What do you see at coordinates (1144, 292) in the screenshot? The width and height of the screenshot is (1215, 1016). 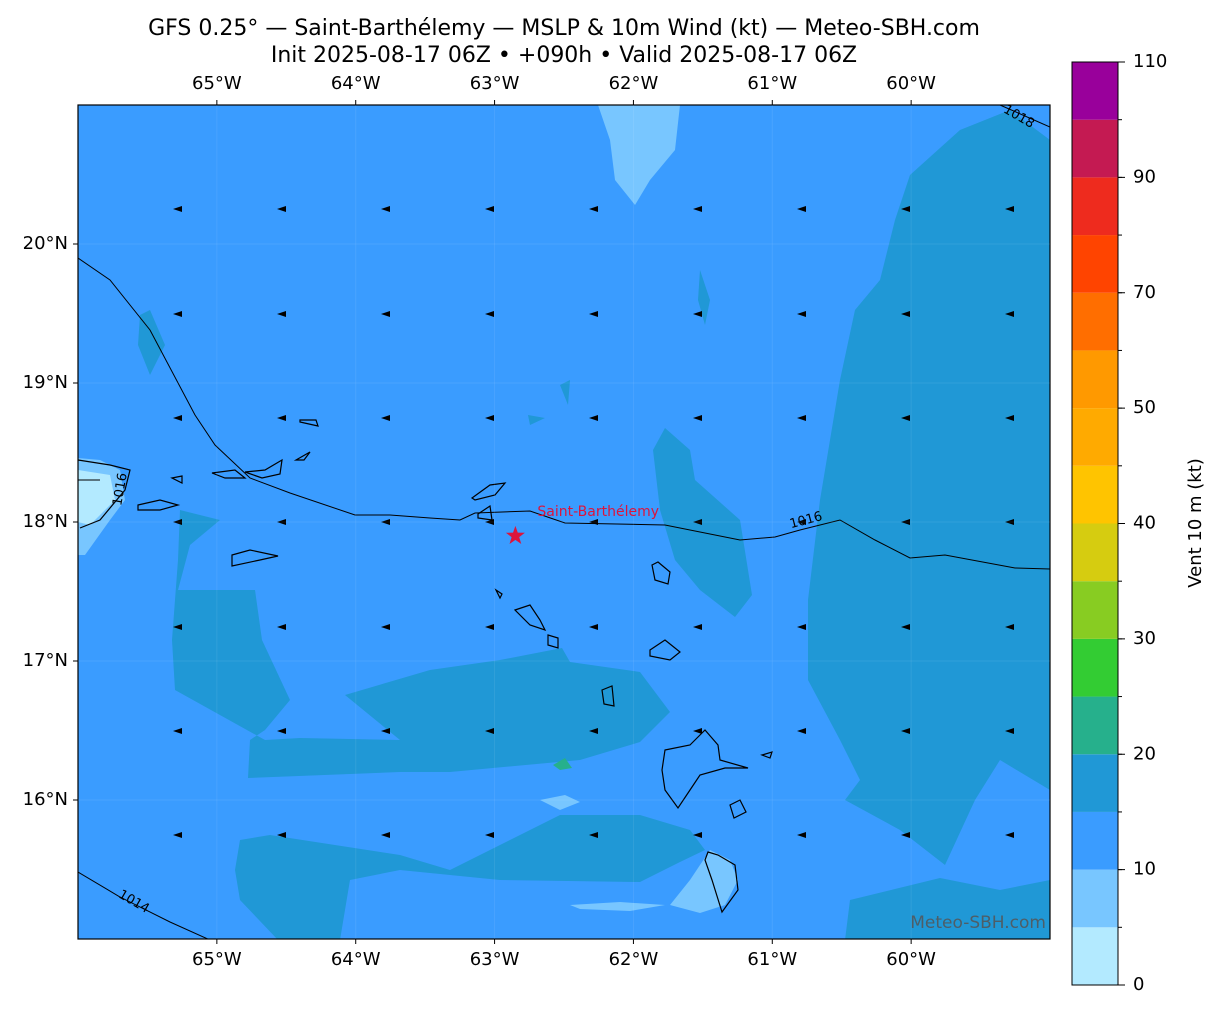 I see `colorbar-tick-label: 70` at bounding box center [1144, 292].